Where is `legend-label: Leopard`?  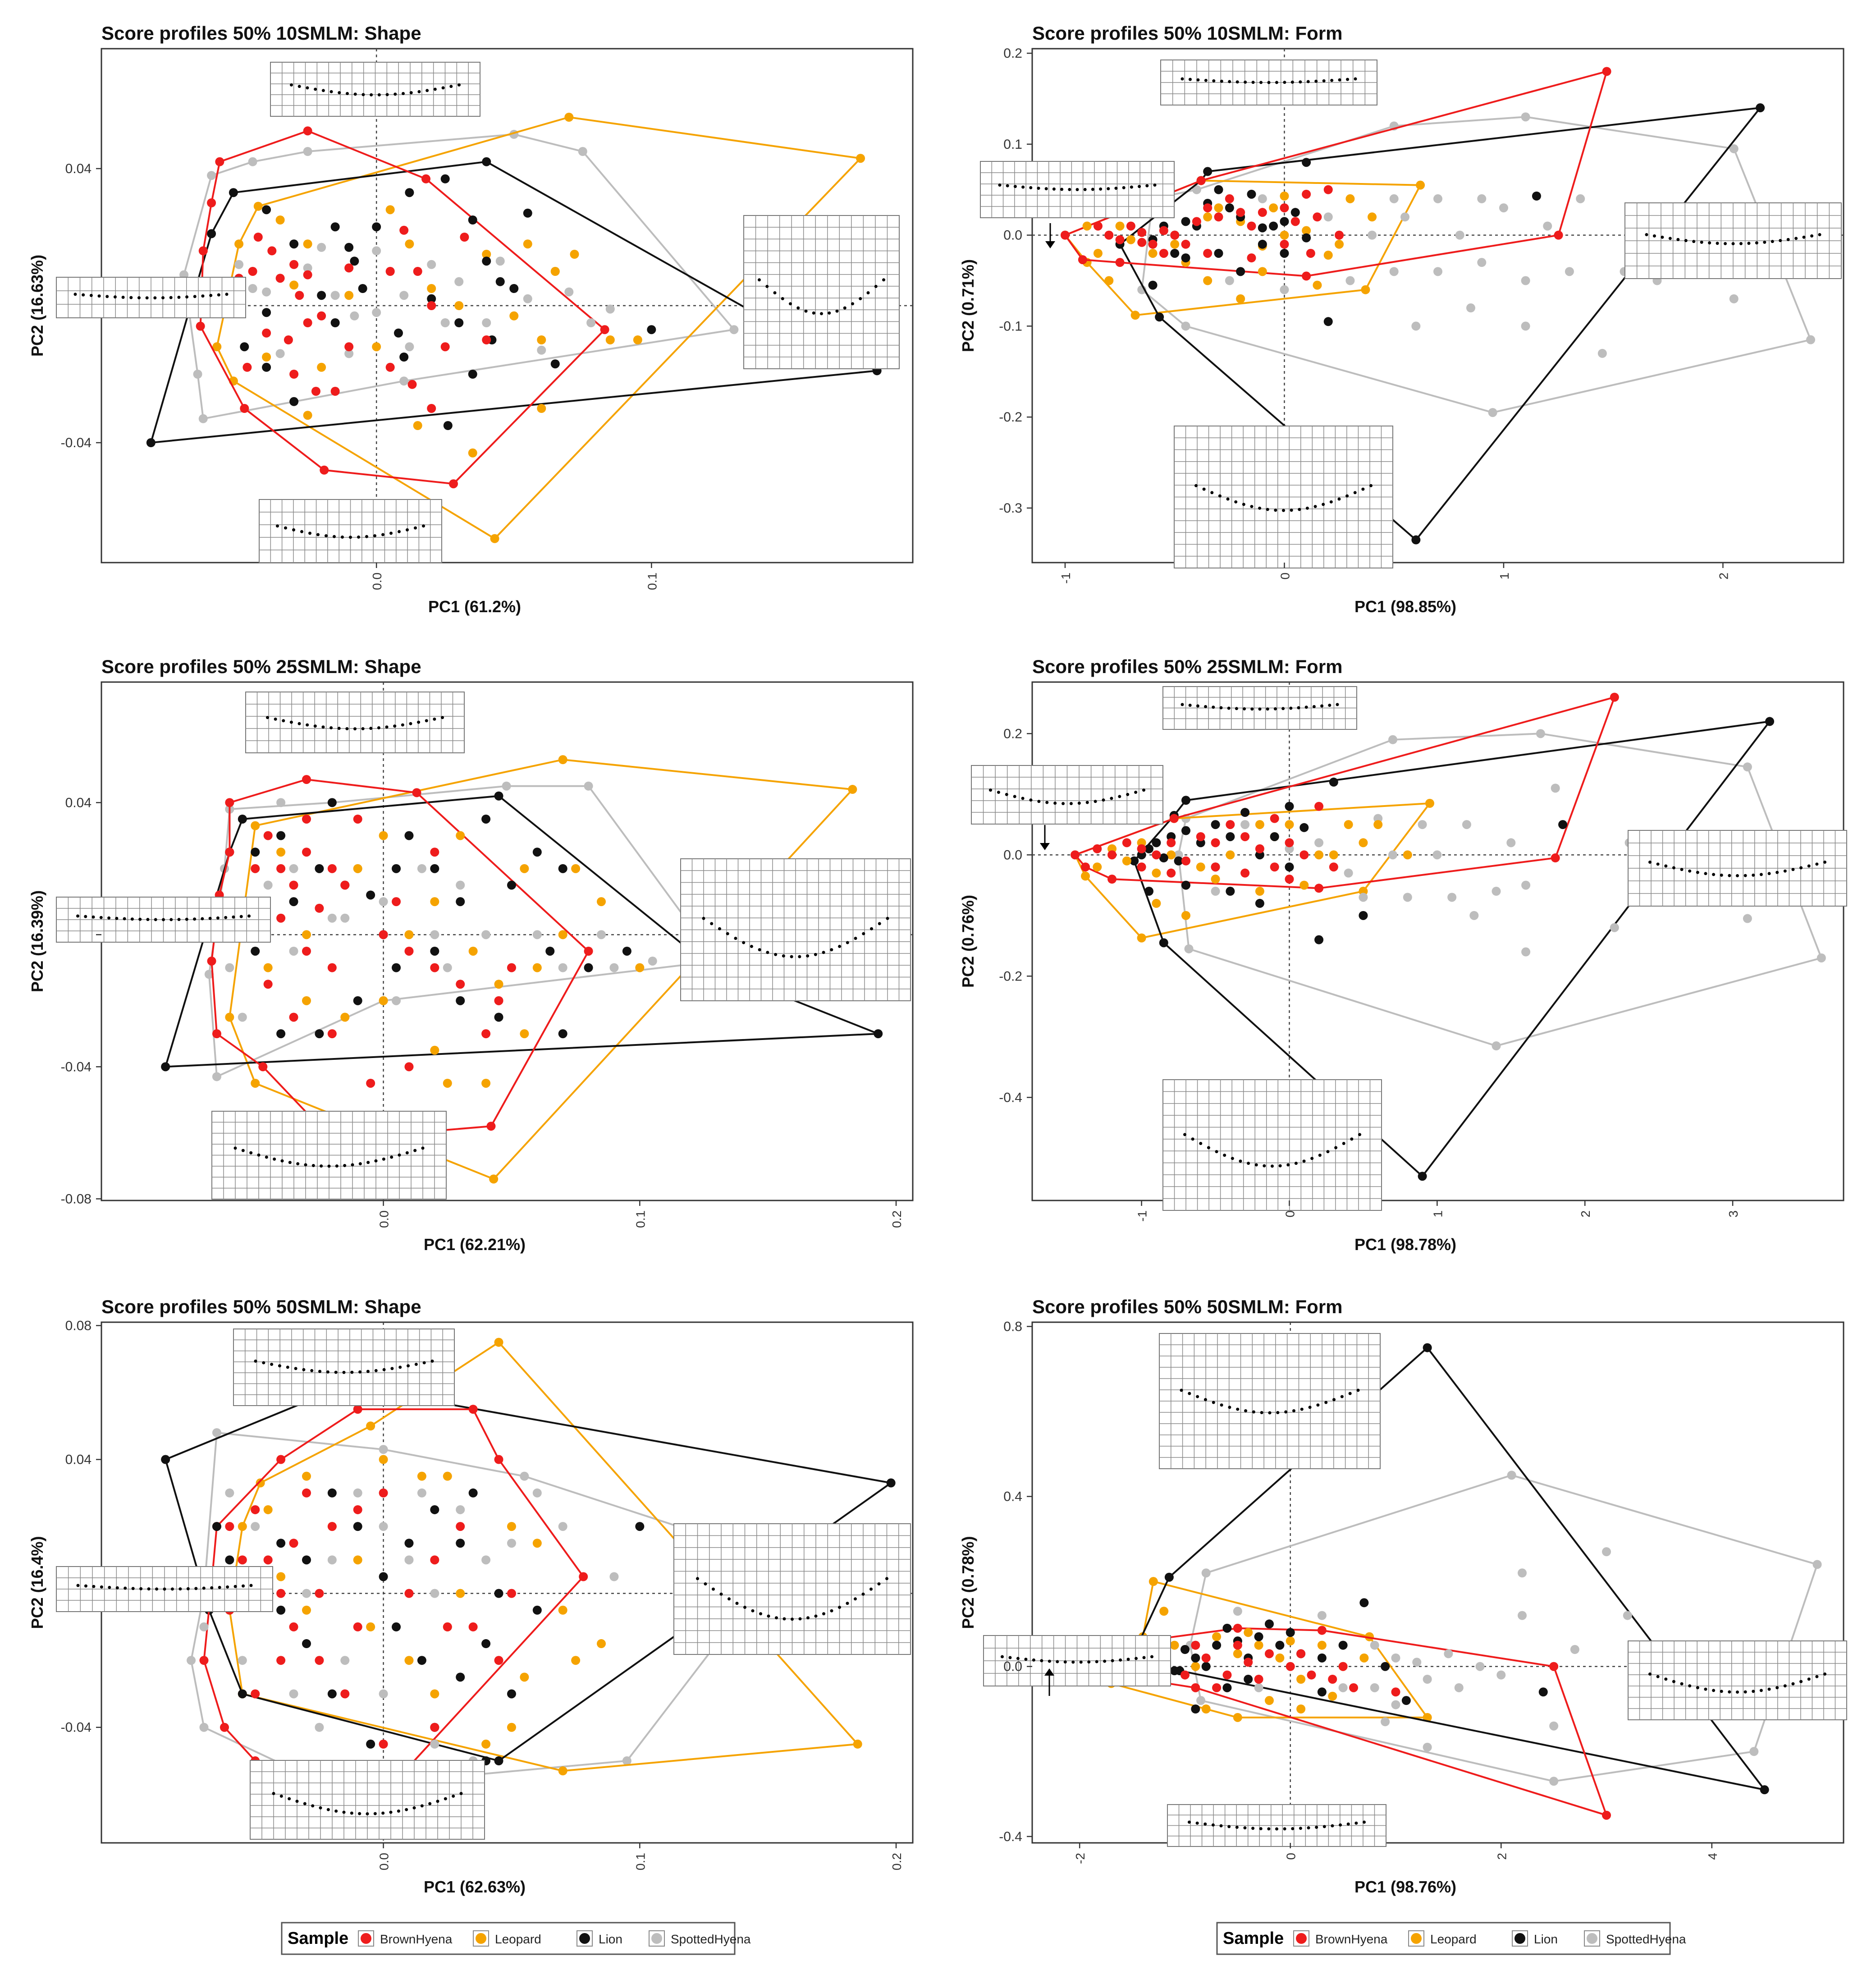
legend-label: Leopard is located at coordinates (518, 1939).